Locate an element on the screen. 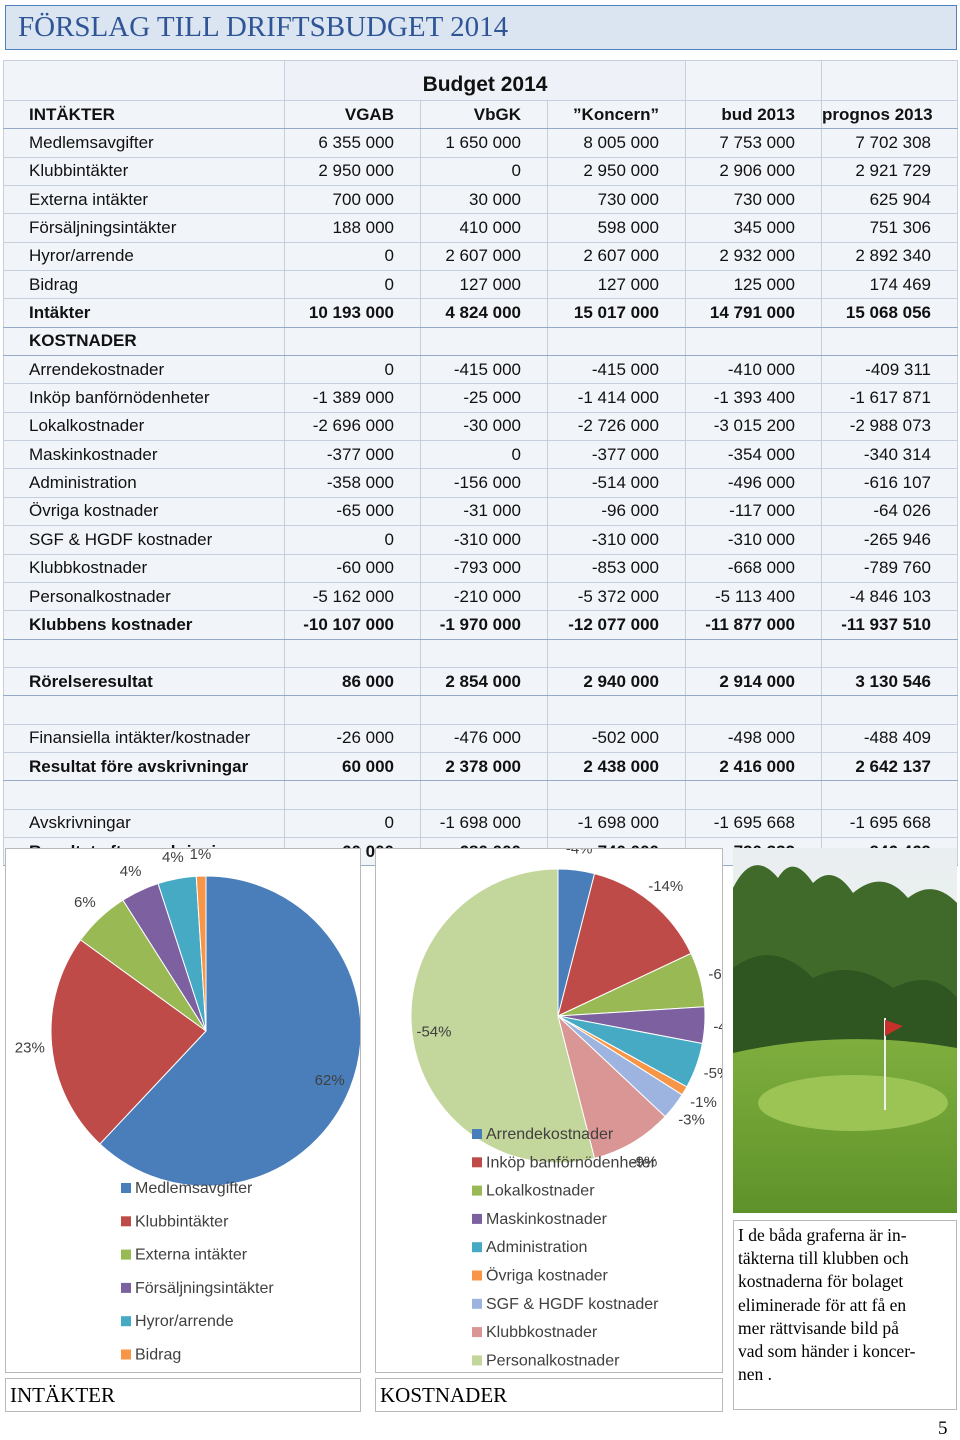  cell: 7 702 308 is located at coordinates (890, 143).